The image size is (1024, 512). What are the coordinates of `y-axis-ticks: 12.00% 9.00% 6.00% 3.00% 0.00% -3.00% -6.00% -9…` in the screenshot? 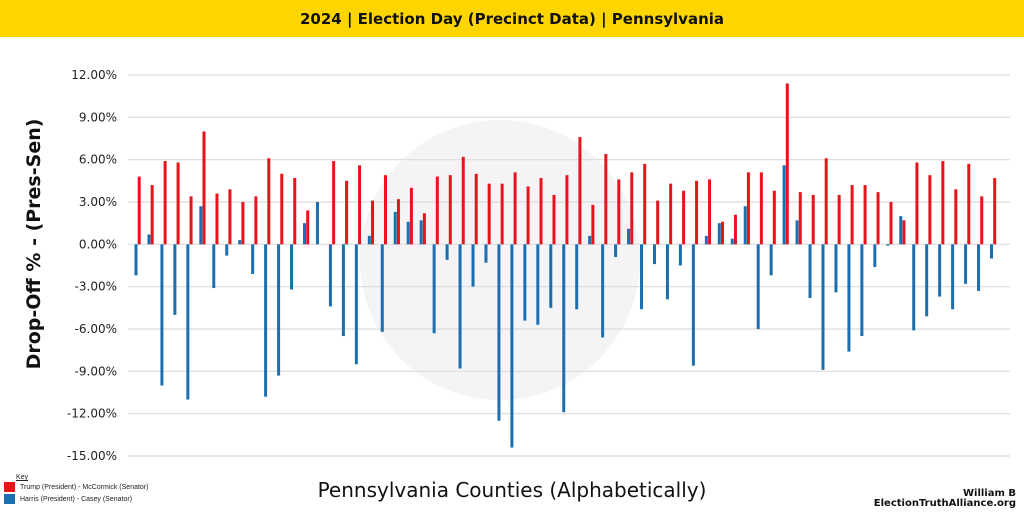 It's located at (92, 265).